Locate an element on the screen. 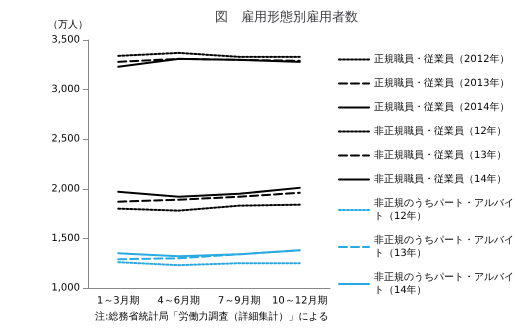  y-tick-label: 2,500 is located at coordinates (65, 139).